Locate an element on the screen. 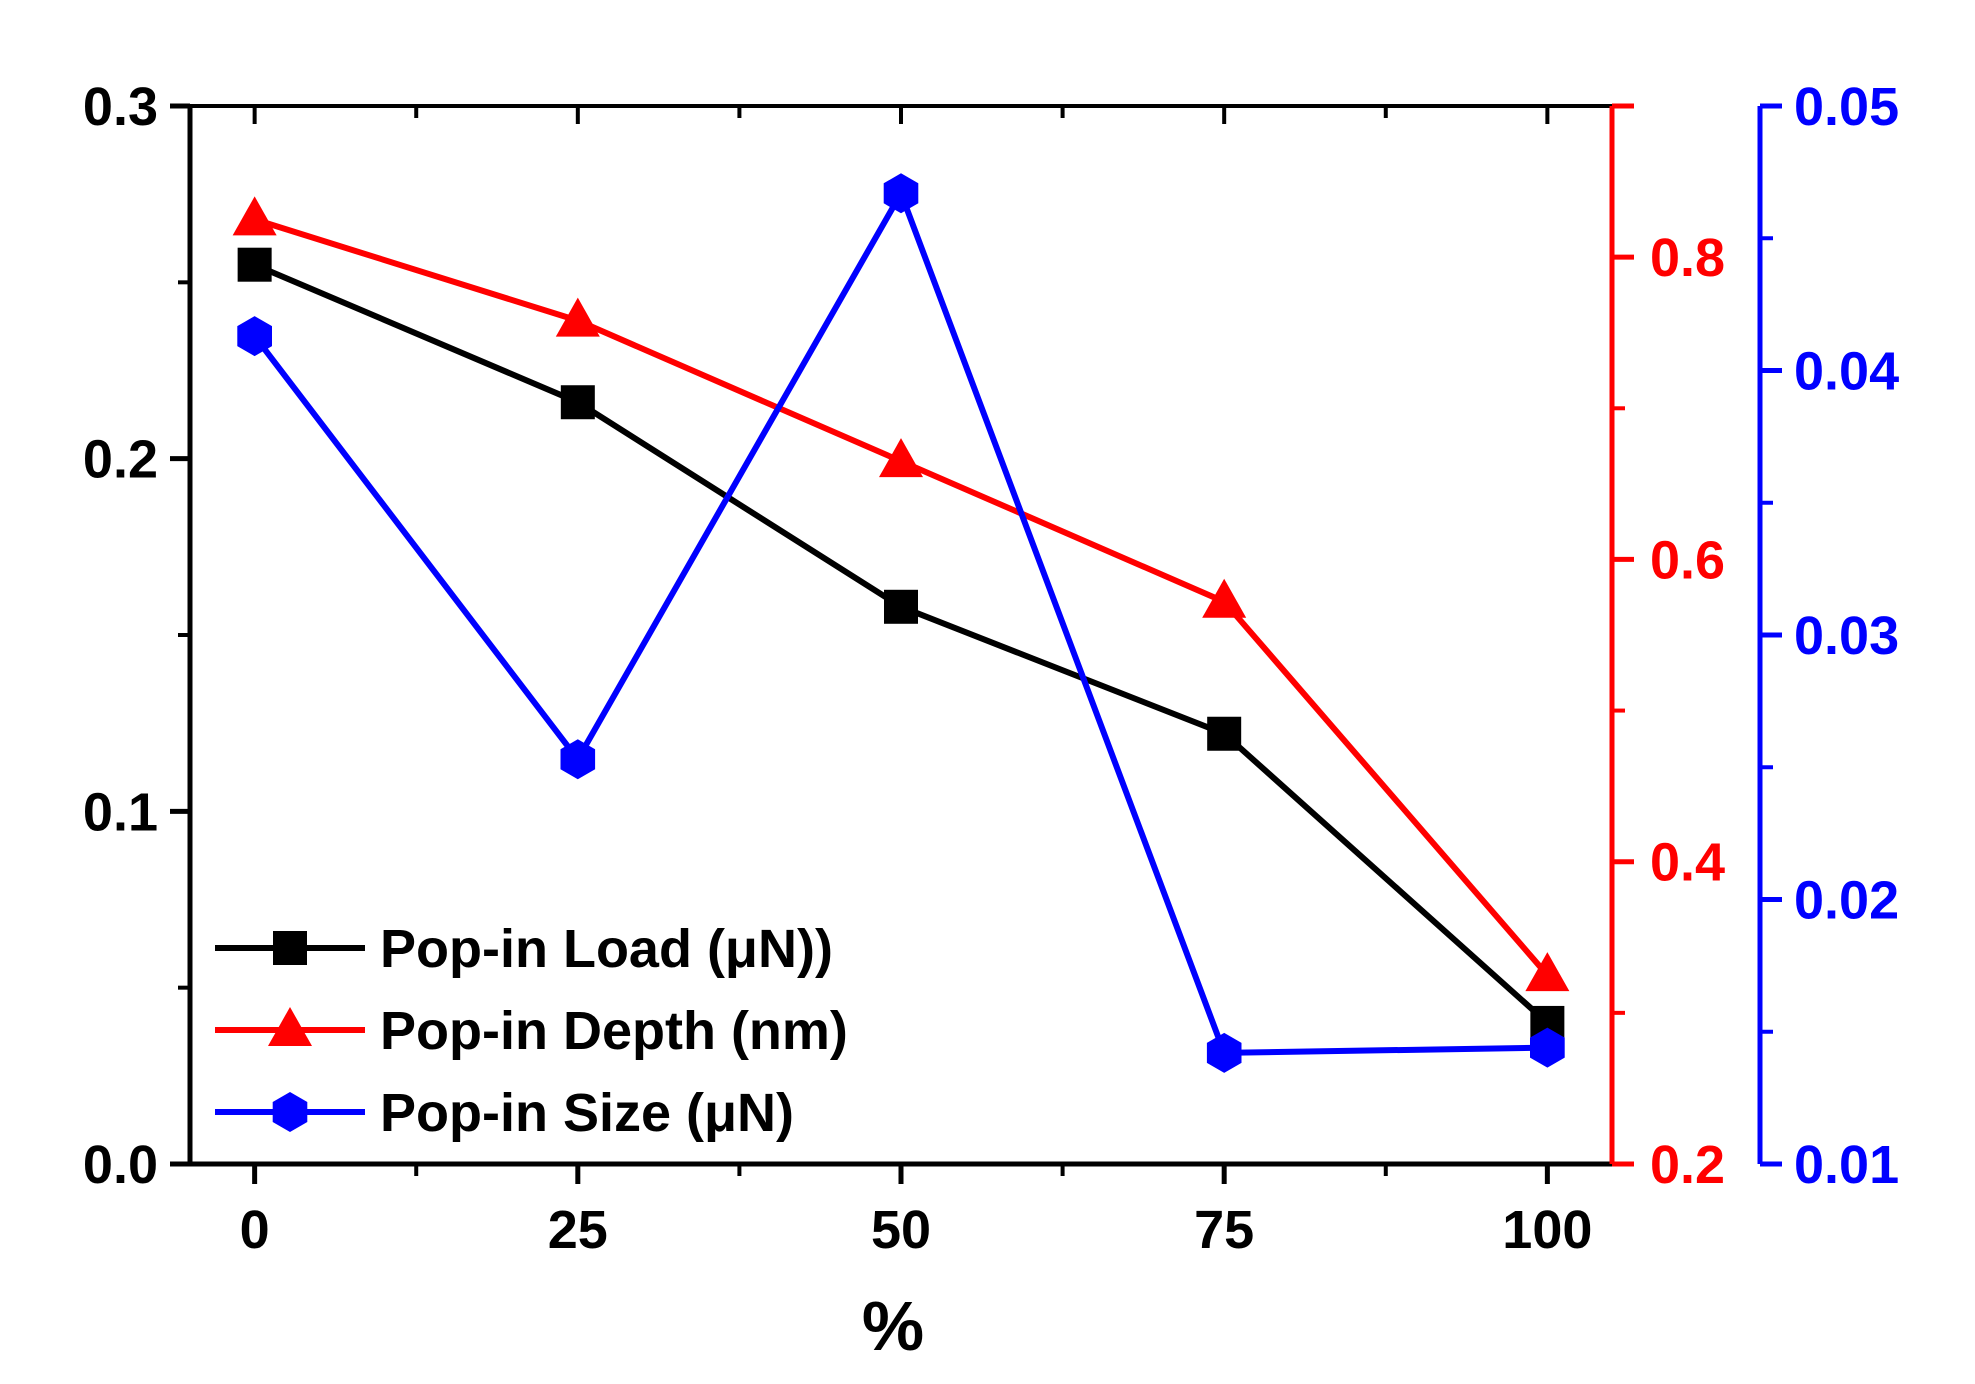 The width and height of the screenshot is (1975, 1384). blue-tick-label: 0.02 is located at coordinates (1846, 901).